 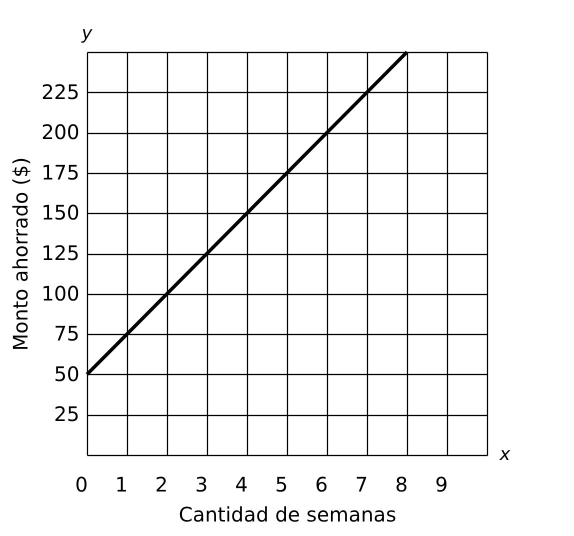 What do you see at coordinates (60, 132) in the screenshot?
I see `y-tick-label: 200` at bounding box center [60, 132].